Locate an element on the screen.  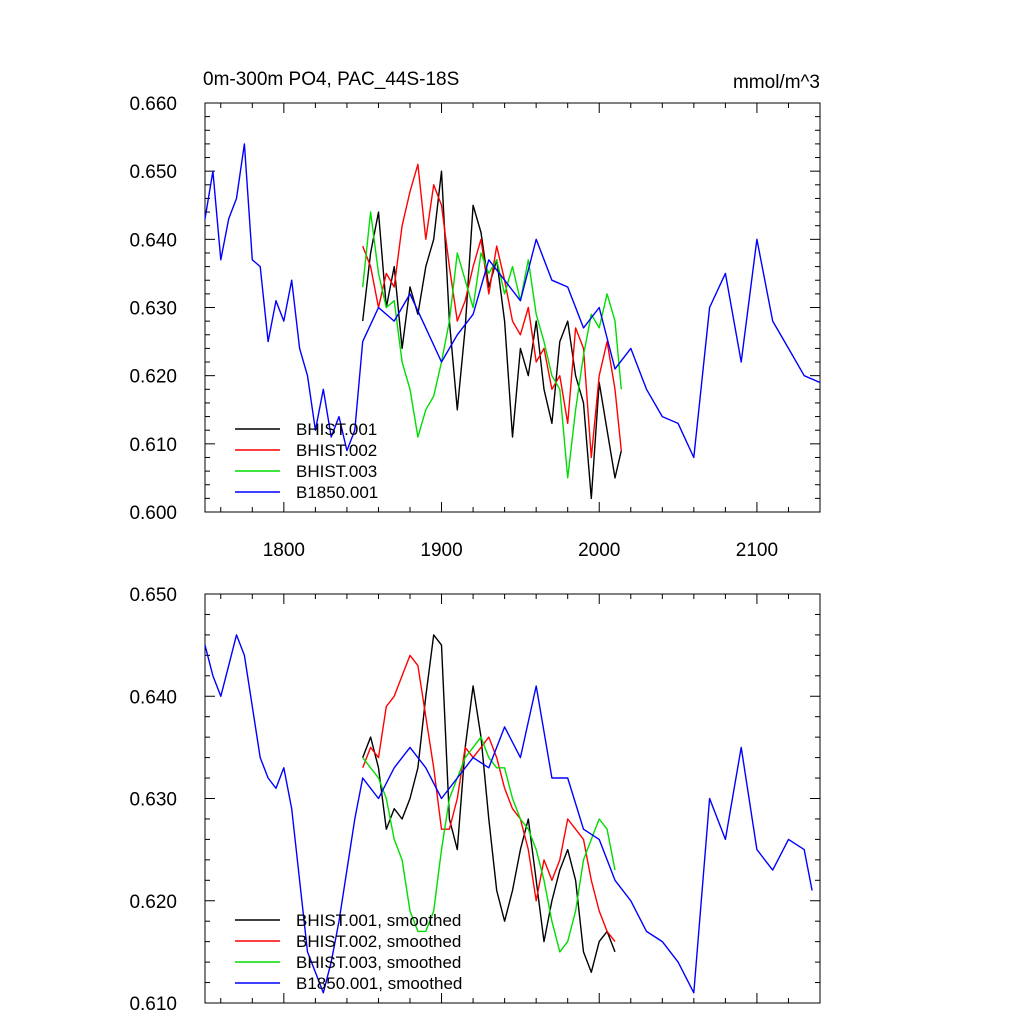
x-tick-label: 2100 is located at coordinates (757, 550).